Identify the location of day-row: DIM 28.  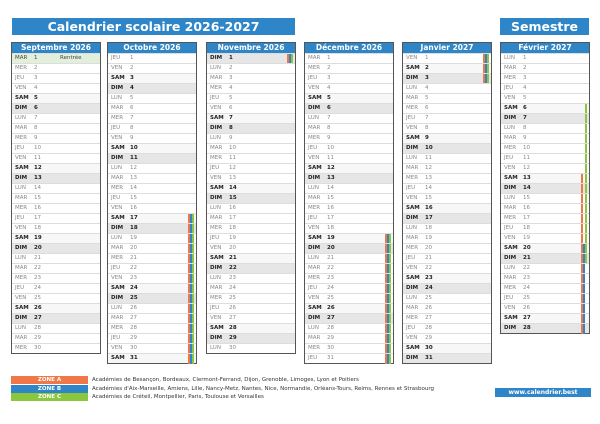
(545, 328).